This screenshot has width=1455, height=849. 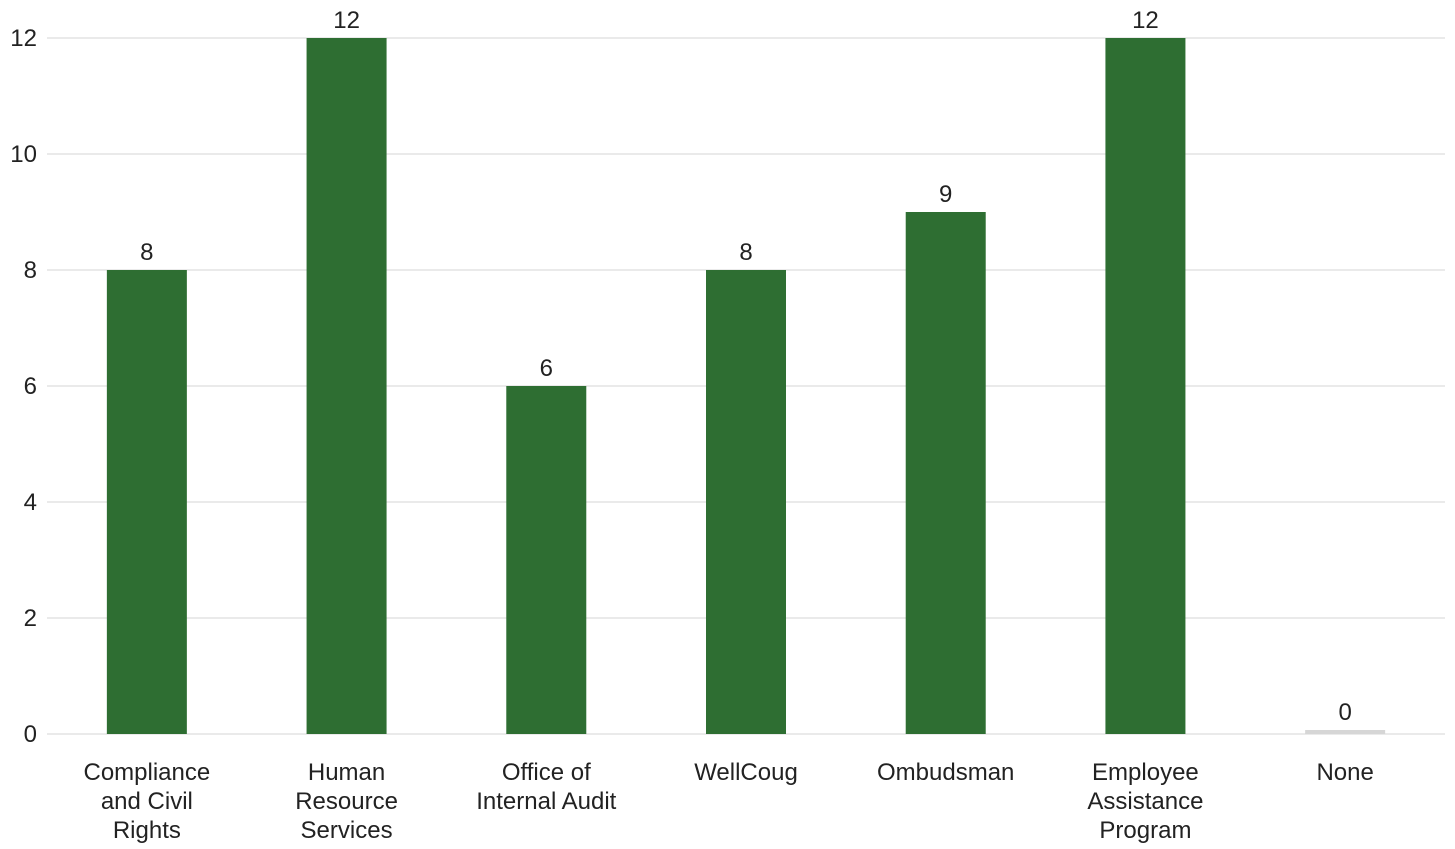 I want to click on y-axis-ticks: 0 2 4 6 8 10 12, so click(x=23, y=386).